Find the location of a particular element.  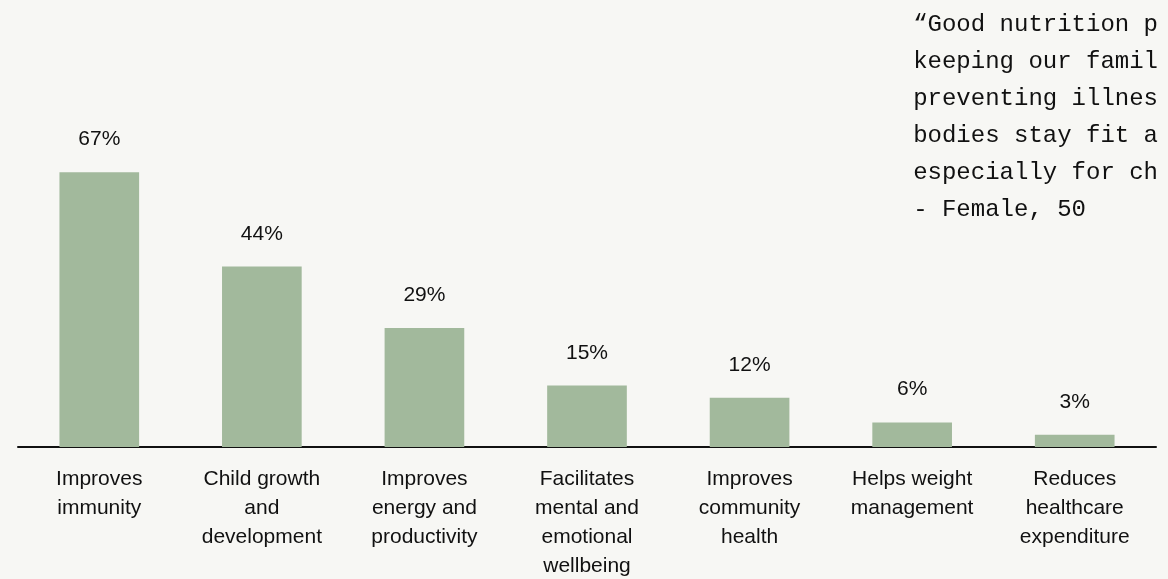

data-label: 12% is located at coordinates (749, 363).